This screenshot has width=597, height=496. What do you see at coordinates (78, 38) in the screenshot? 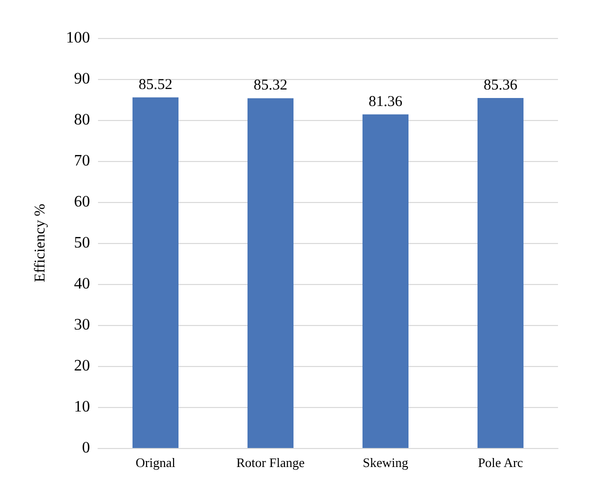
I see `y-tick-label: 100` at bounding box center [78, 38].